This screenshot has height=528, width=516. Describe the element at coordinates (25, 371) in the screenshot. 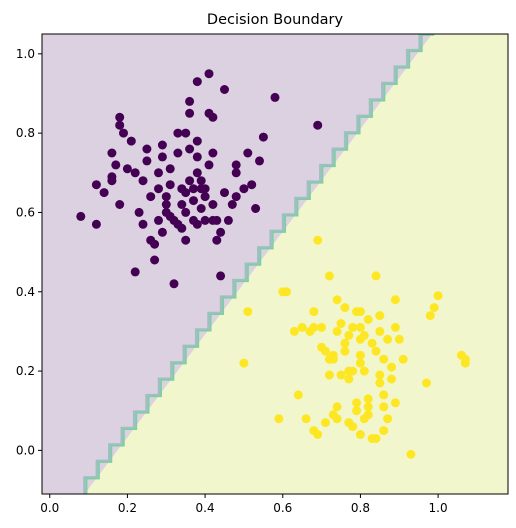

I see `y-tick-label: 0.2` at that location.